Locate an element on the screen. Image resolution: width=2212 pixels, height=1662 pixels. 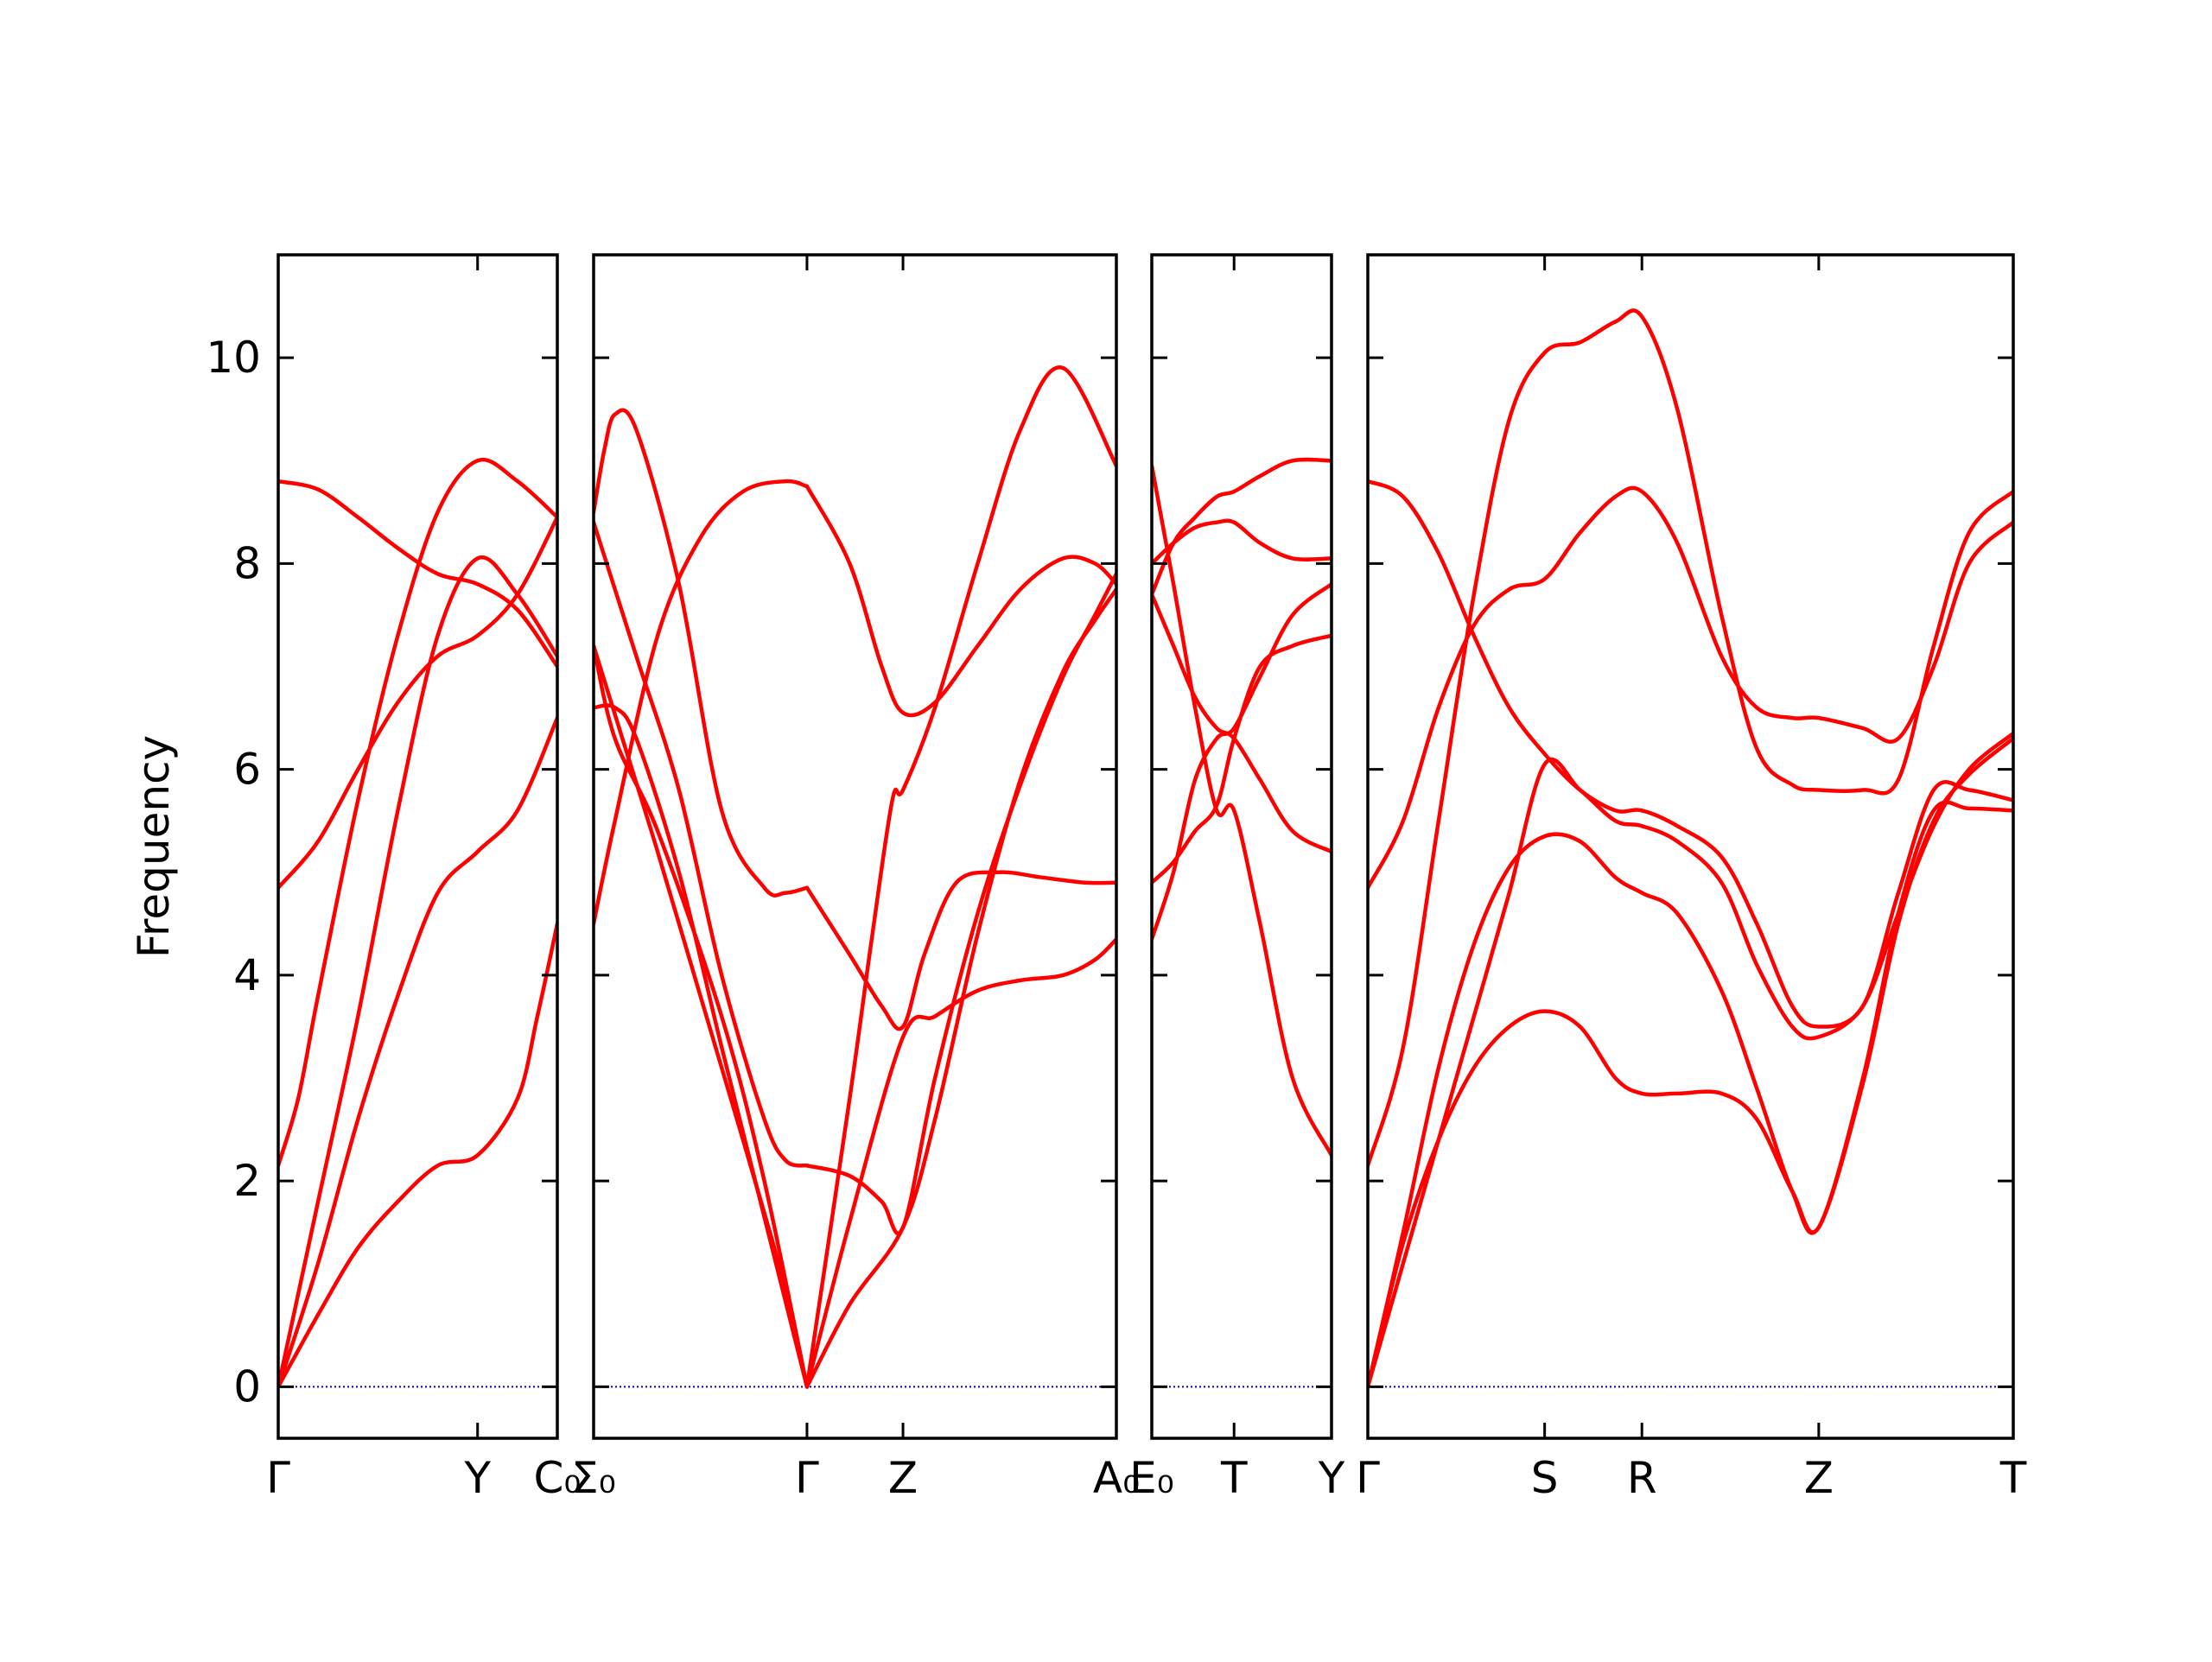
x-tick-label: R is located at coordinates (1642, 1478).